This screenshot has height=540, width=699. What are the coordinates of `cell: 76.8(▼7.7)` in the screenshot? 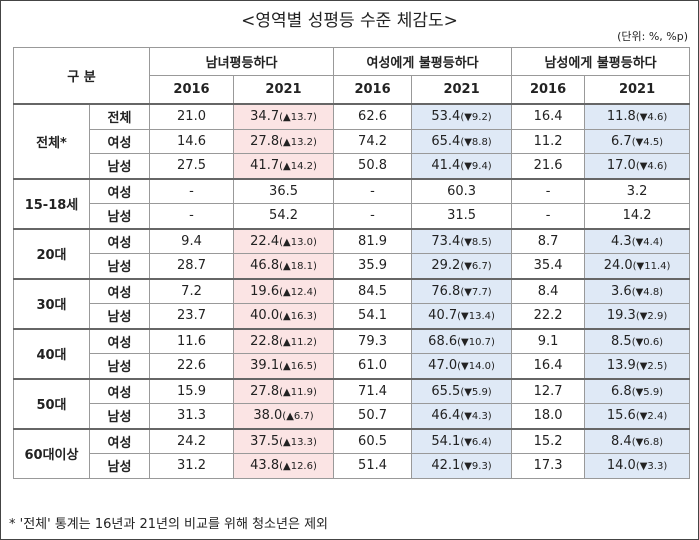 It's located at (462, 290).